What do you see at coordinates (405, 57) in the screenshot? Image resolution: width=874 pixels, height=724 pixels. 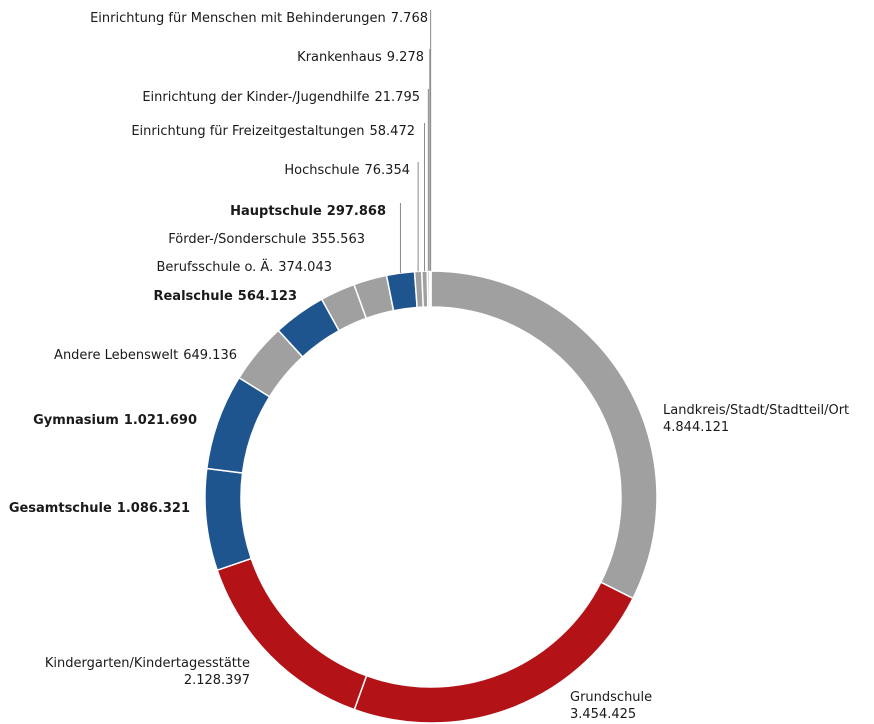 I see `segment-value: 9.278` at bounding box center [405, 57].